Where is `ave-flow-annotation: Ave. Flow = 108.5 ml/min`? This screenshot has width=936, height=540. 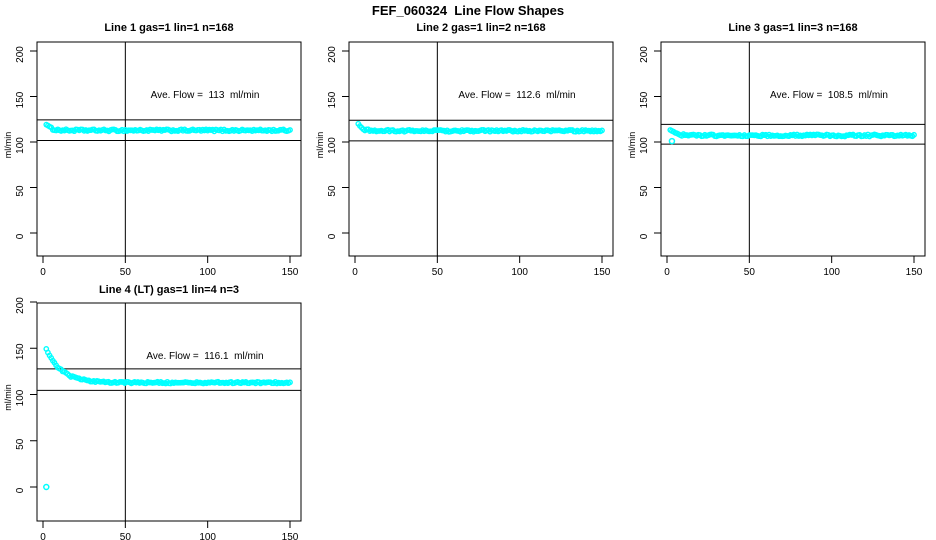 ave-flow-annotation: Ave. Flow = 108.5 ml/min is located at coordinates (829, 95).